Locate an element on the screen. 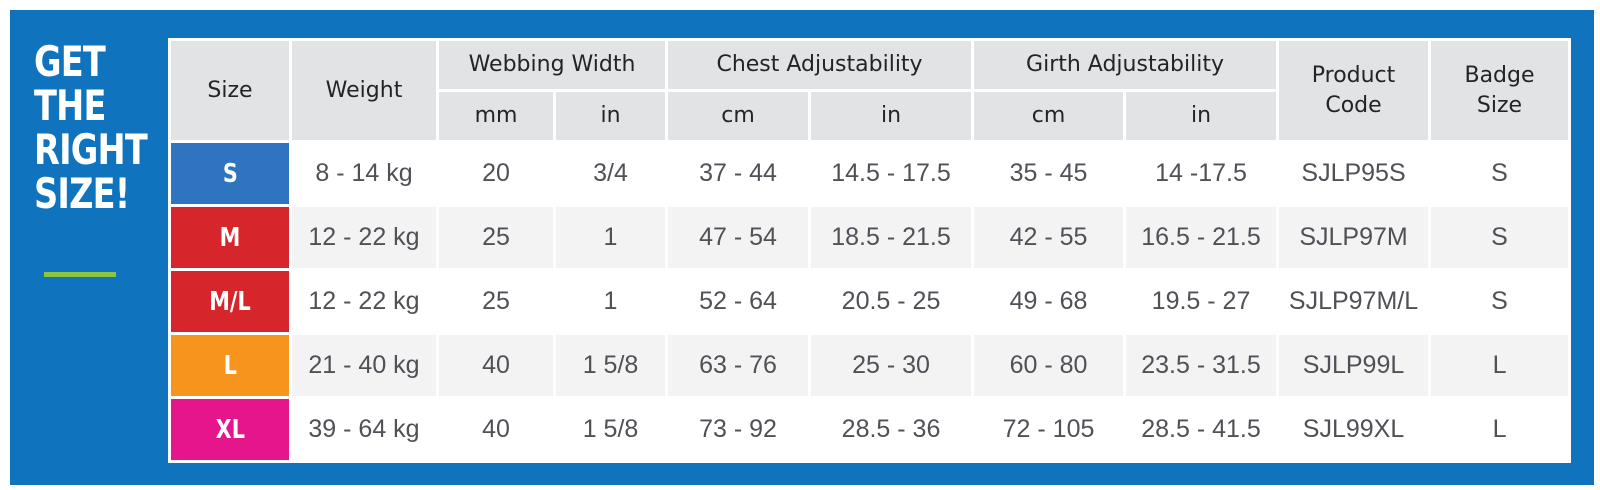 This screenshot has height=490, width=1600. headline-line-4: SIZE! is located at coordinates (82, 193).